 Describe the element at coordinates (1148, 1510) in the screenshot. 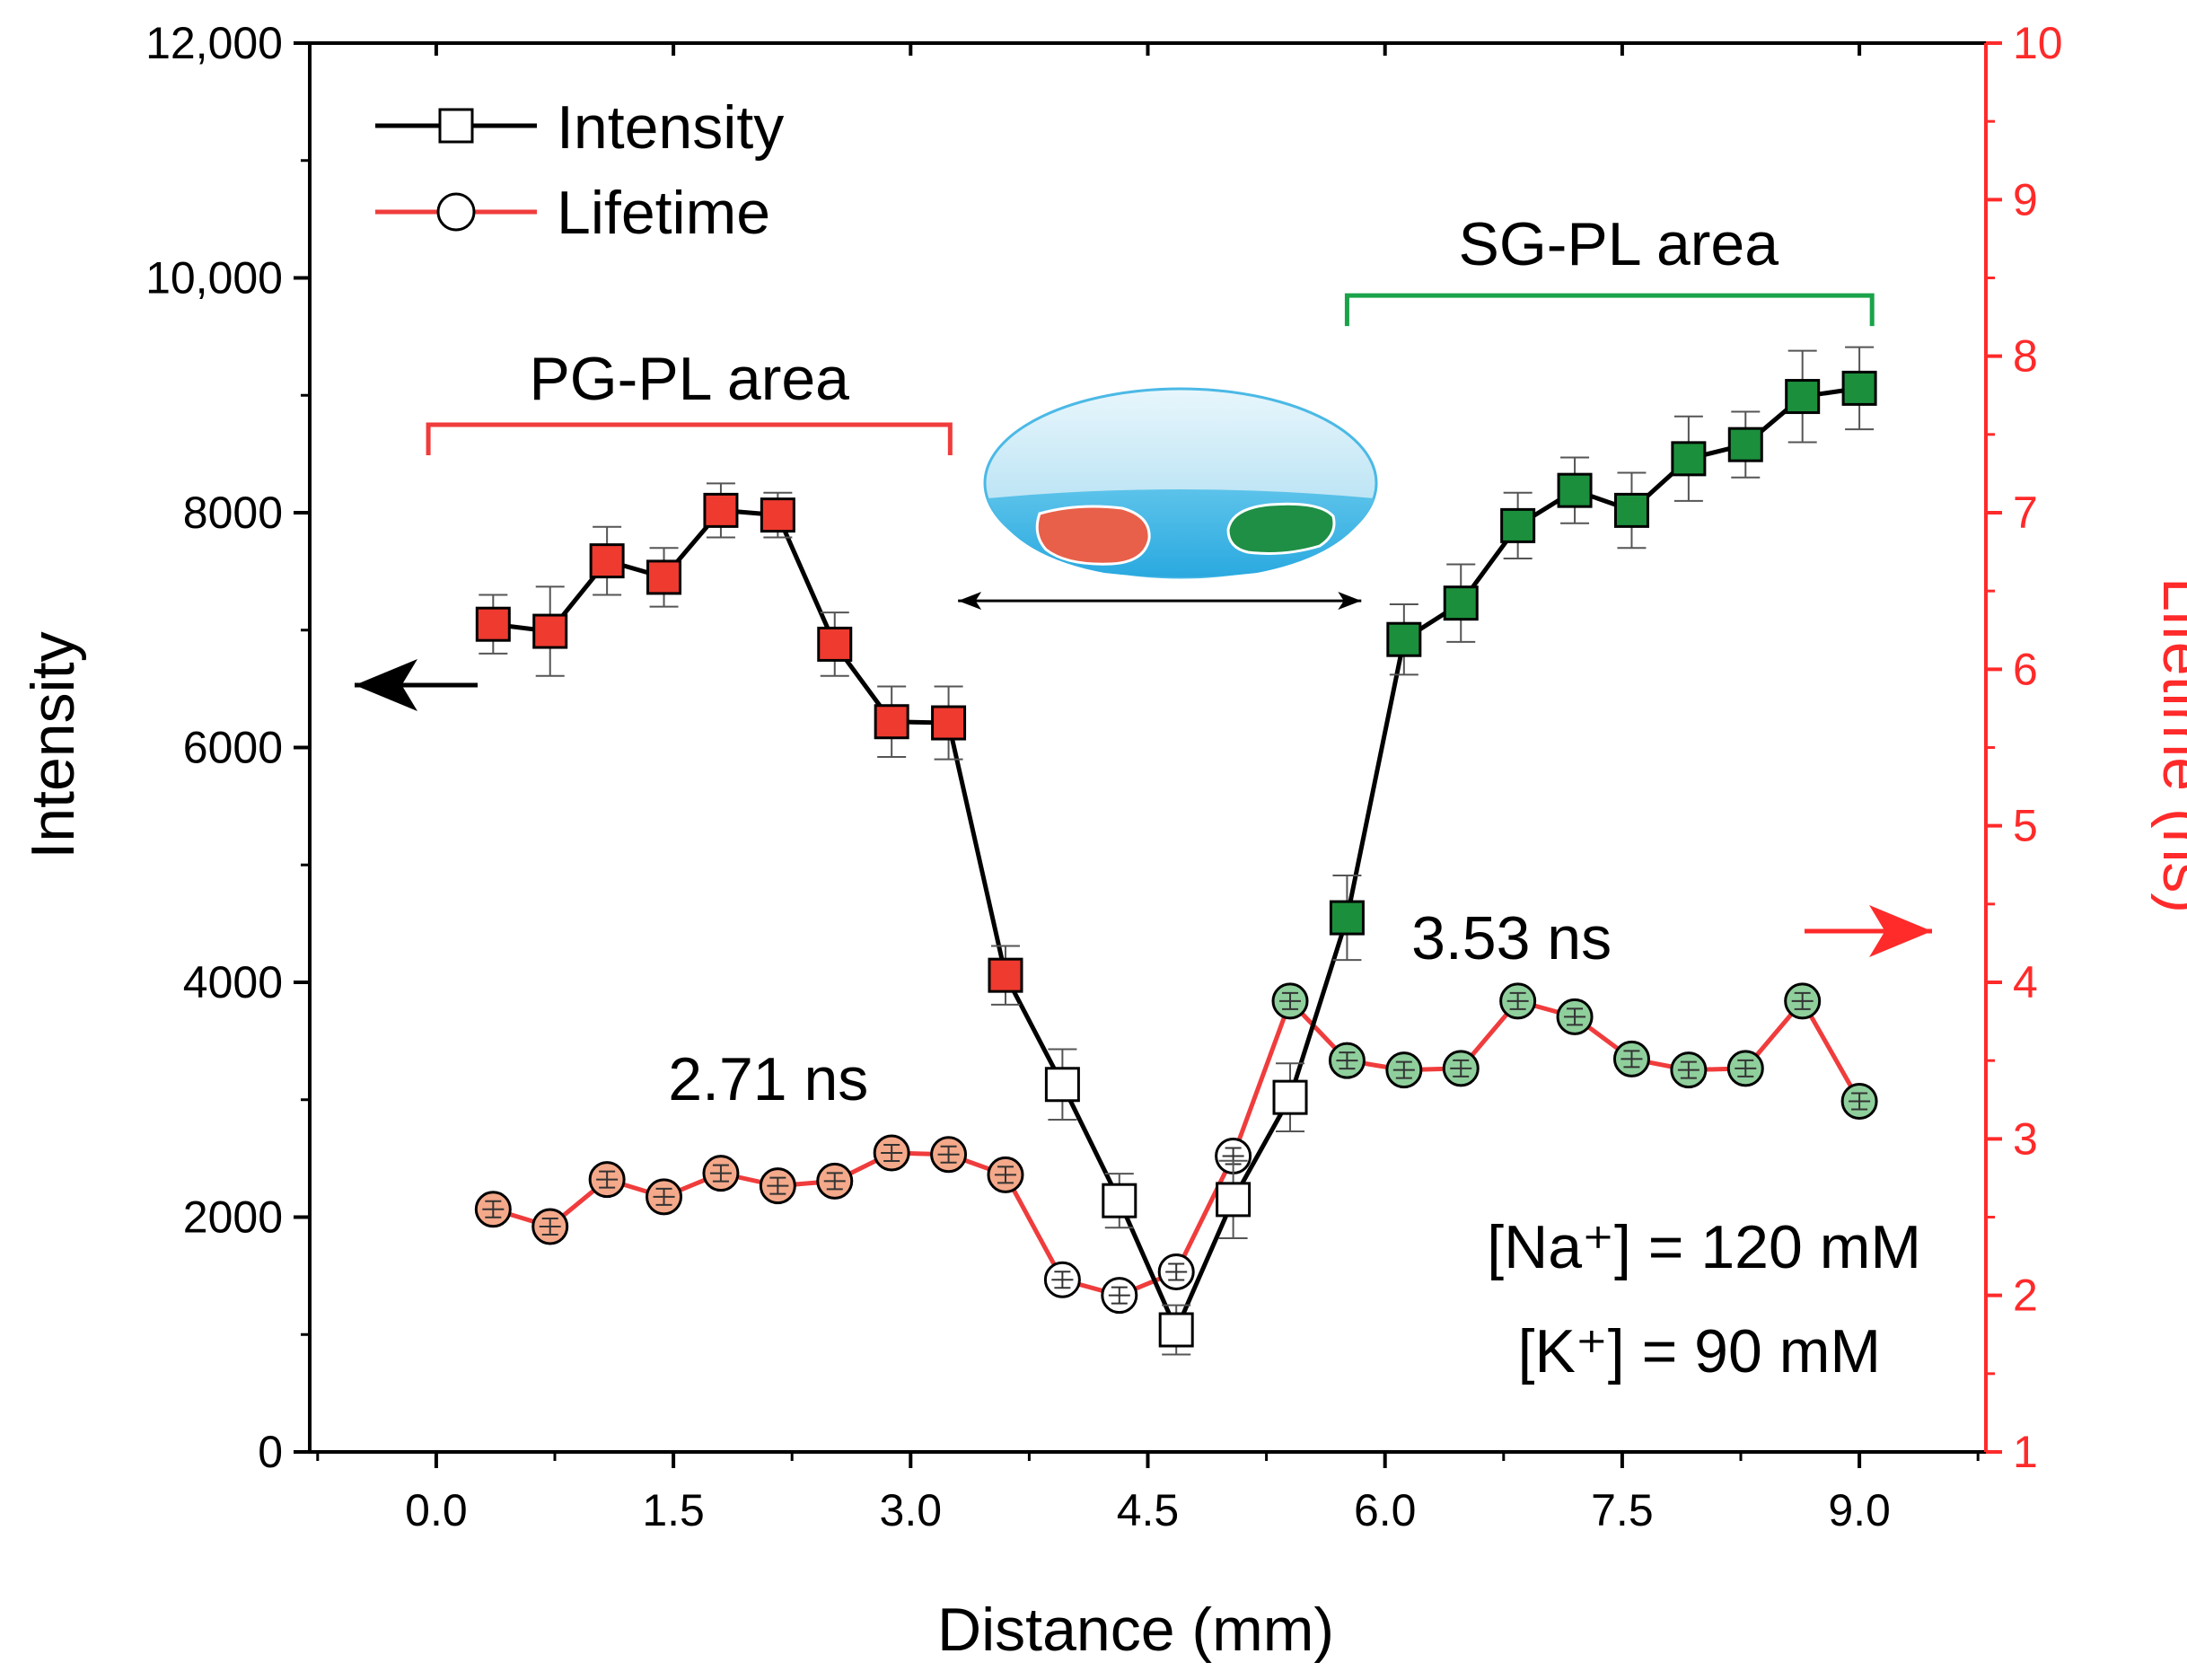

I see `x-tick-label: 4.5` at that location.